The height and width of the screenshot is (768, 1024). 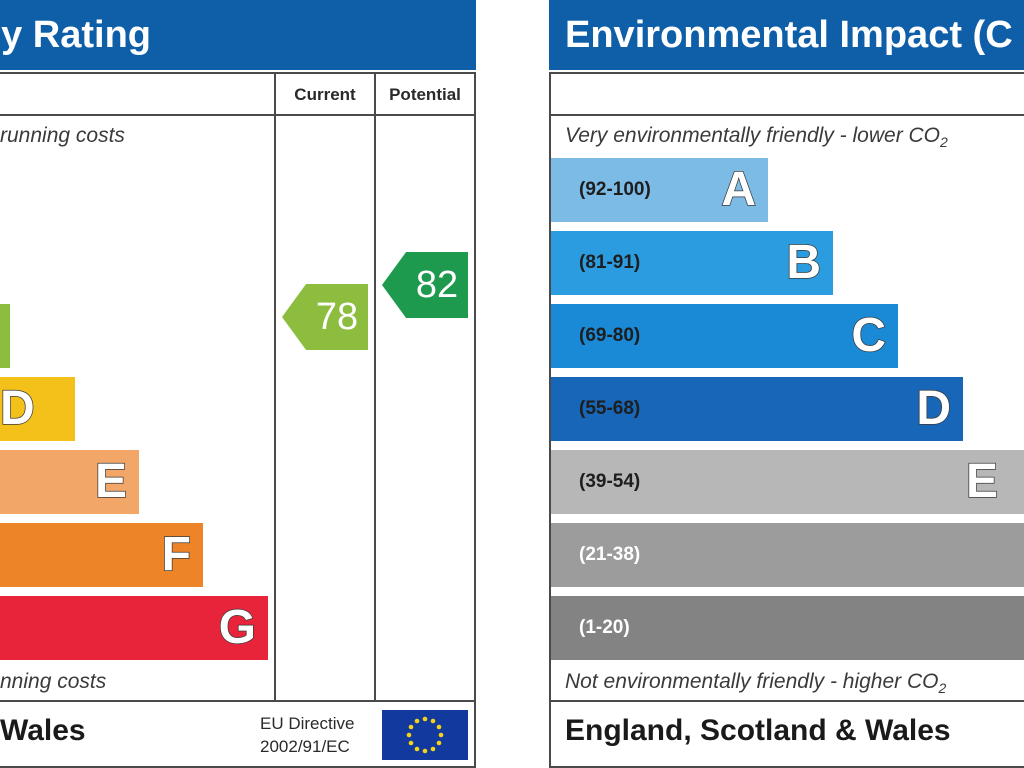 I want to click on frame-top-line, so click(x=238, y=73).